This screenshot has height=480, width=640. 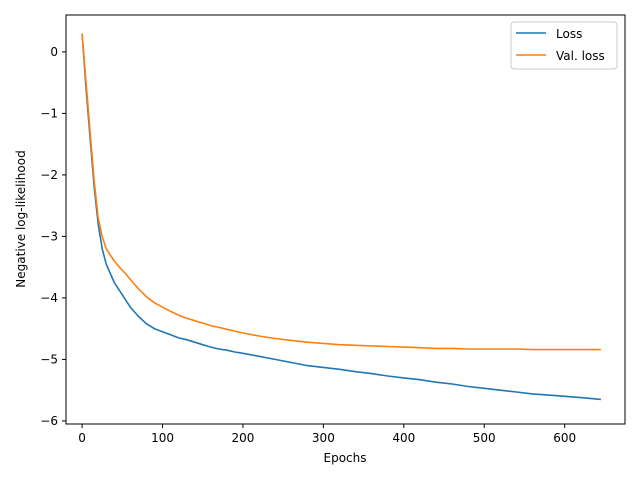 What do you see at coordinates (569, 34) in the screenshot?
I see `legend-label-loss: Loss` at bounding box center [569, 34].